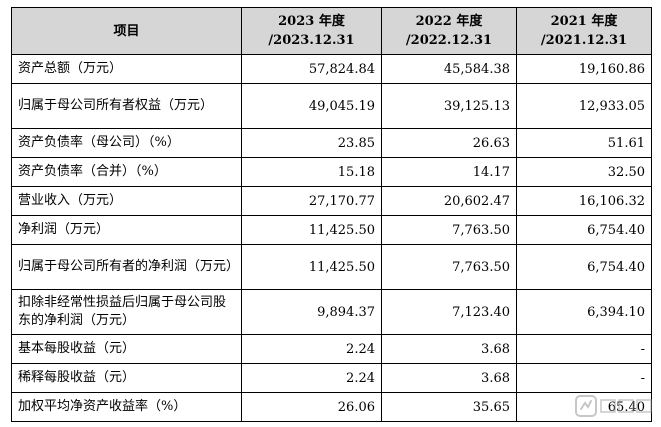 The width and height of the screenshot is (661, 427). Describe the element at coordinates (449, 69) in the screenshot. I see `value-2022: 45,584.38` at that location.